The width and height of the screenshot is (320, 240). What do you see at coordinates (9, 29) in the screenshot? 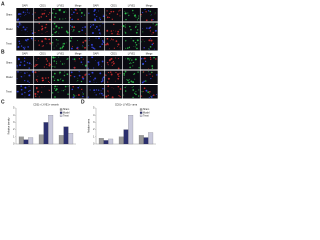
I see `row-label: Model` at bounding box center [9, 29].